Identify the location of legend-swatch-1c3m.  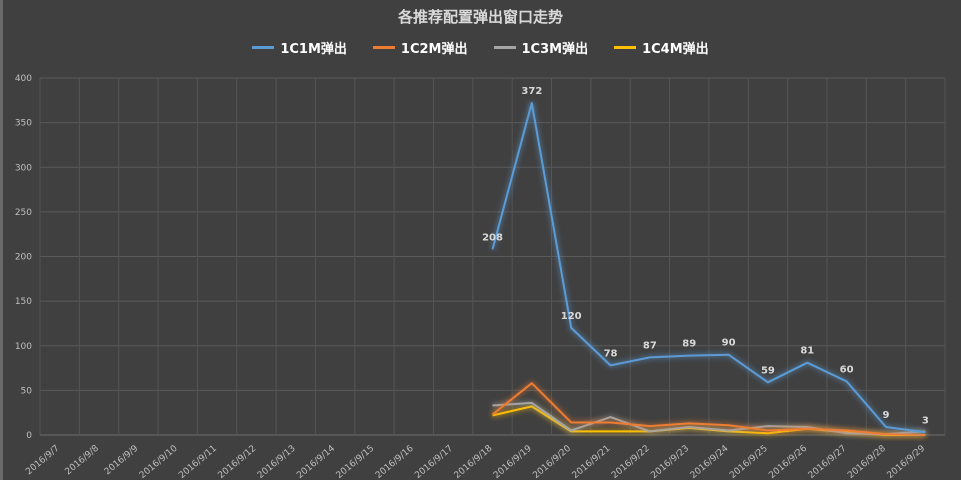
(504, 47).